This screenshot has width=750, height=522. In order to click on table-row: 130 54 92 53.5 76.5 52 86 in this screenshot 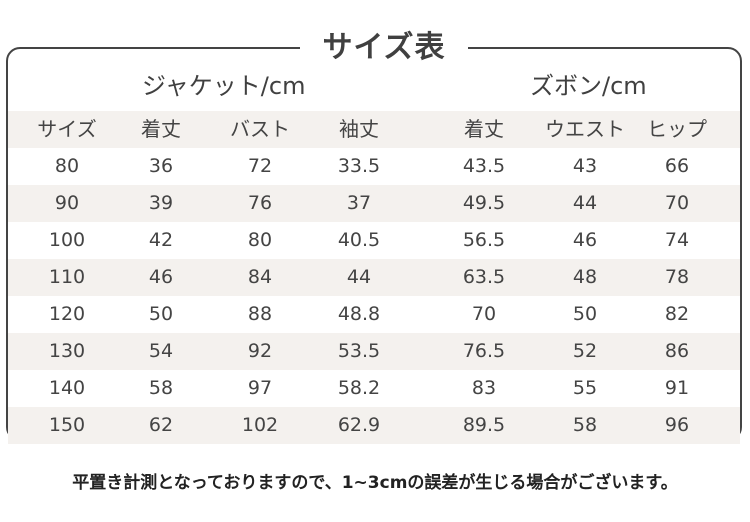, I will do `click(374, 351)`.